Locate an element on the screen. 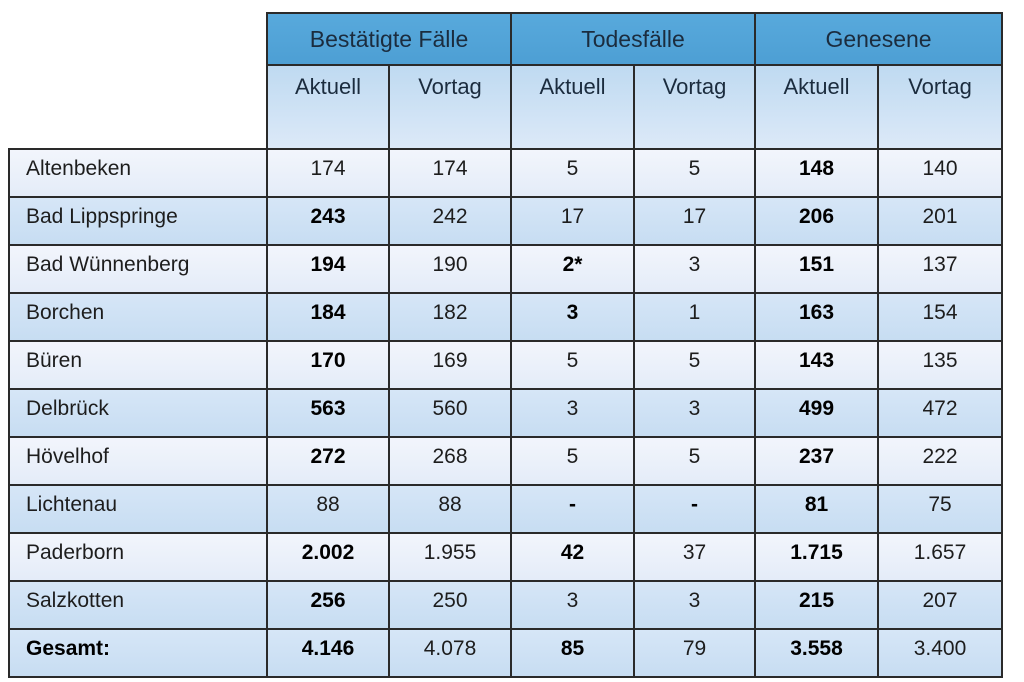 This screenshot has height=682, width=1024. value-cell: 3.400 is located at coordinates (940, 653).